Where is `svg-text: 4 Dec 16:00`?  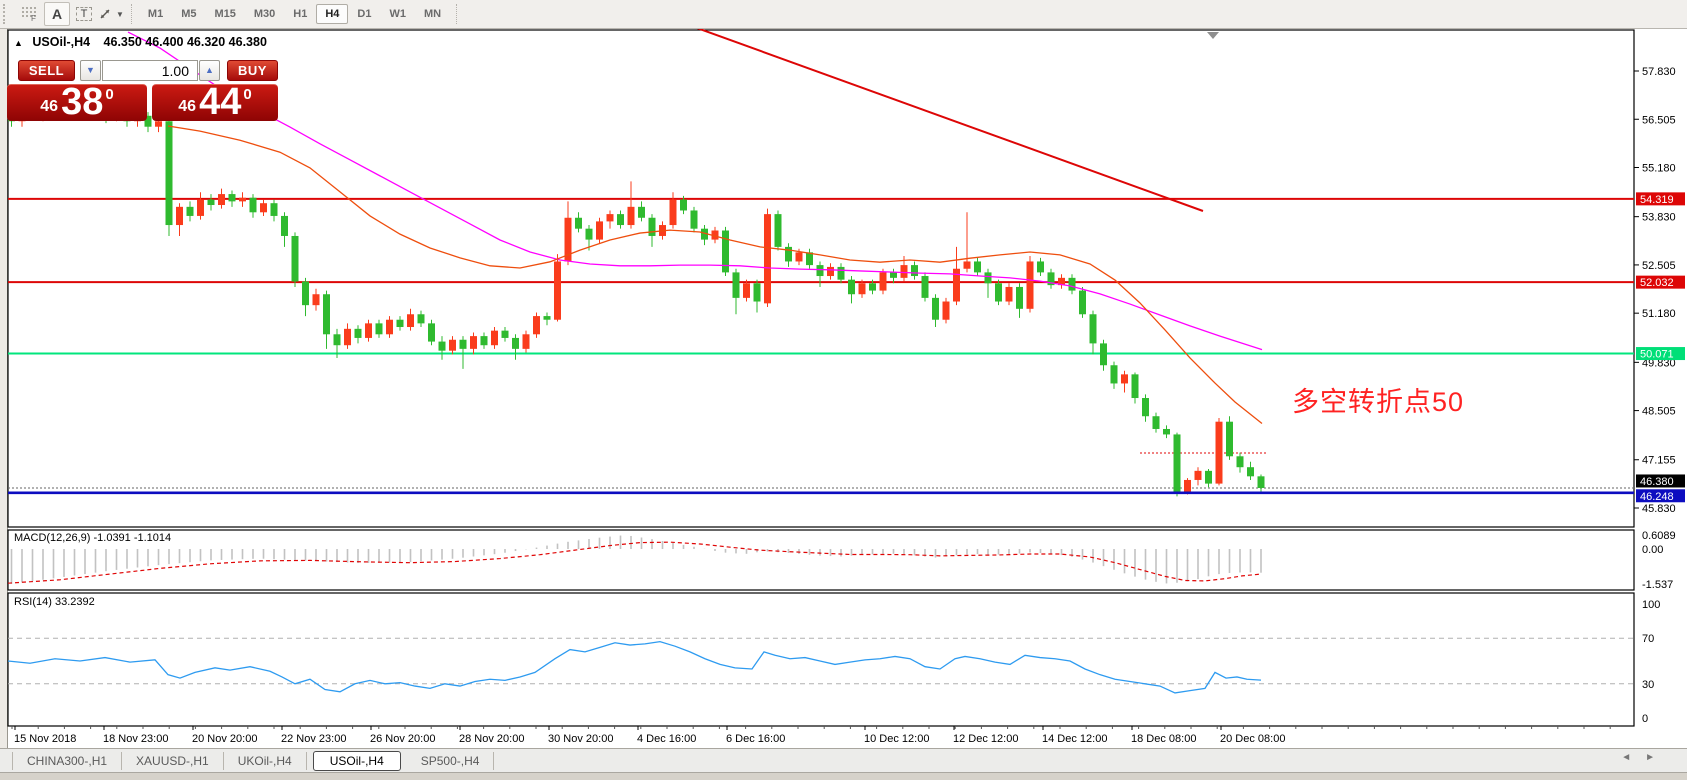 svg-text: 4 Dec 16:00 is located at coordinates (666, 739).